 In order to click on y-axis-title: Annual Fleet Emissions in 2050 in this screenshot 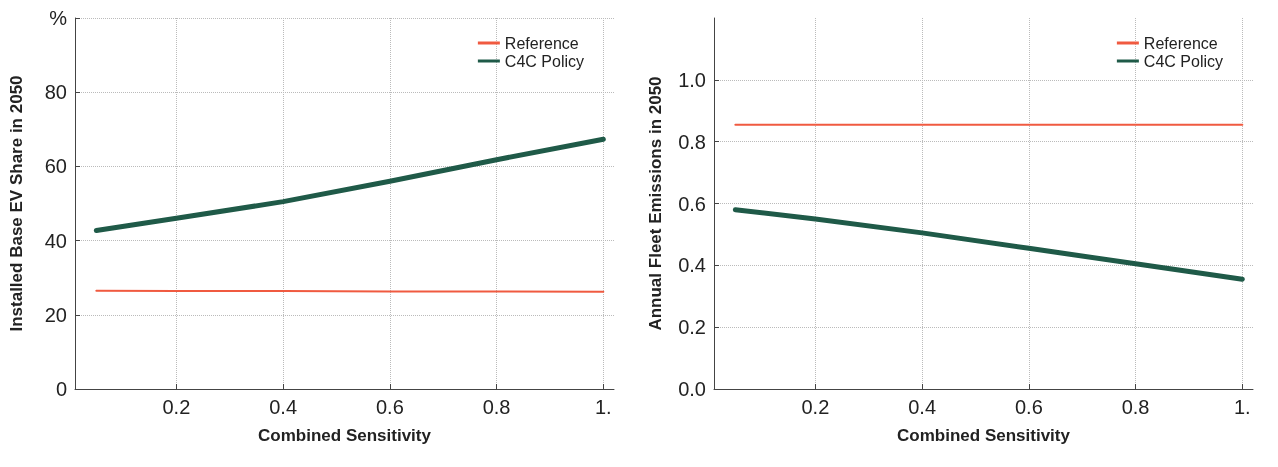, I will do `click(655, 203)`.